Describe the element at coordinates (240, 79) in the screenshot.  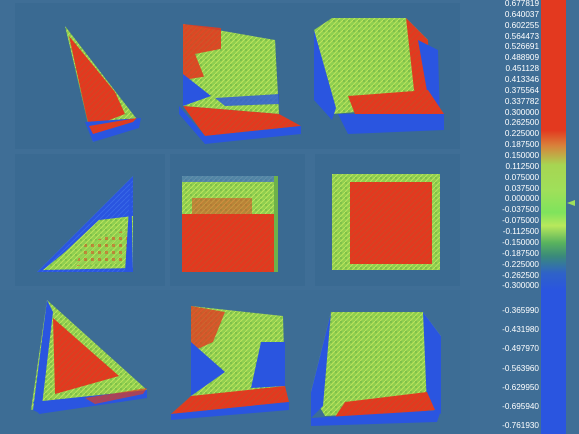
I see `bracket-render` at that location.